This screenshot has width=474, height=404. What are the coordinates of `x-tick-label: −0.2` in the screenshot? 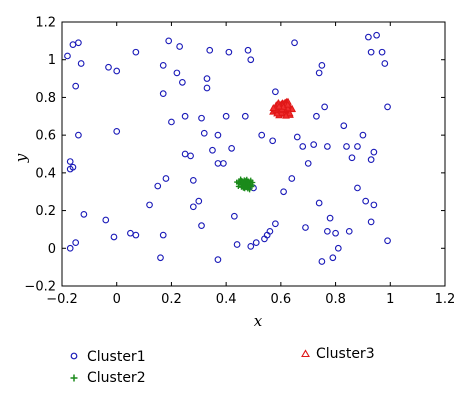 It's located at (62, 299).